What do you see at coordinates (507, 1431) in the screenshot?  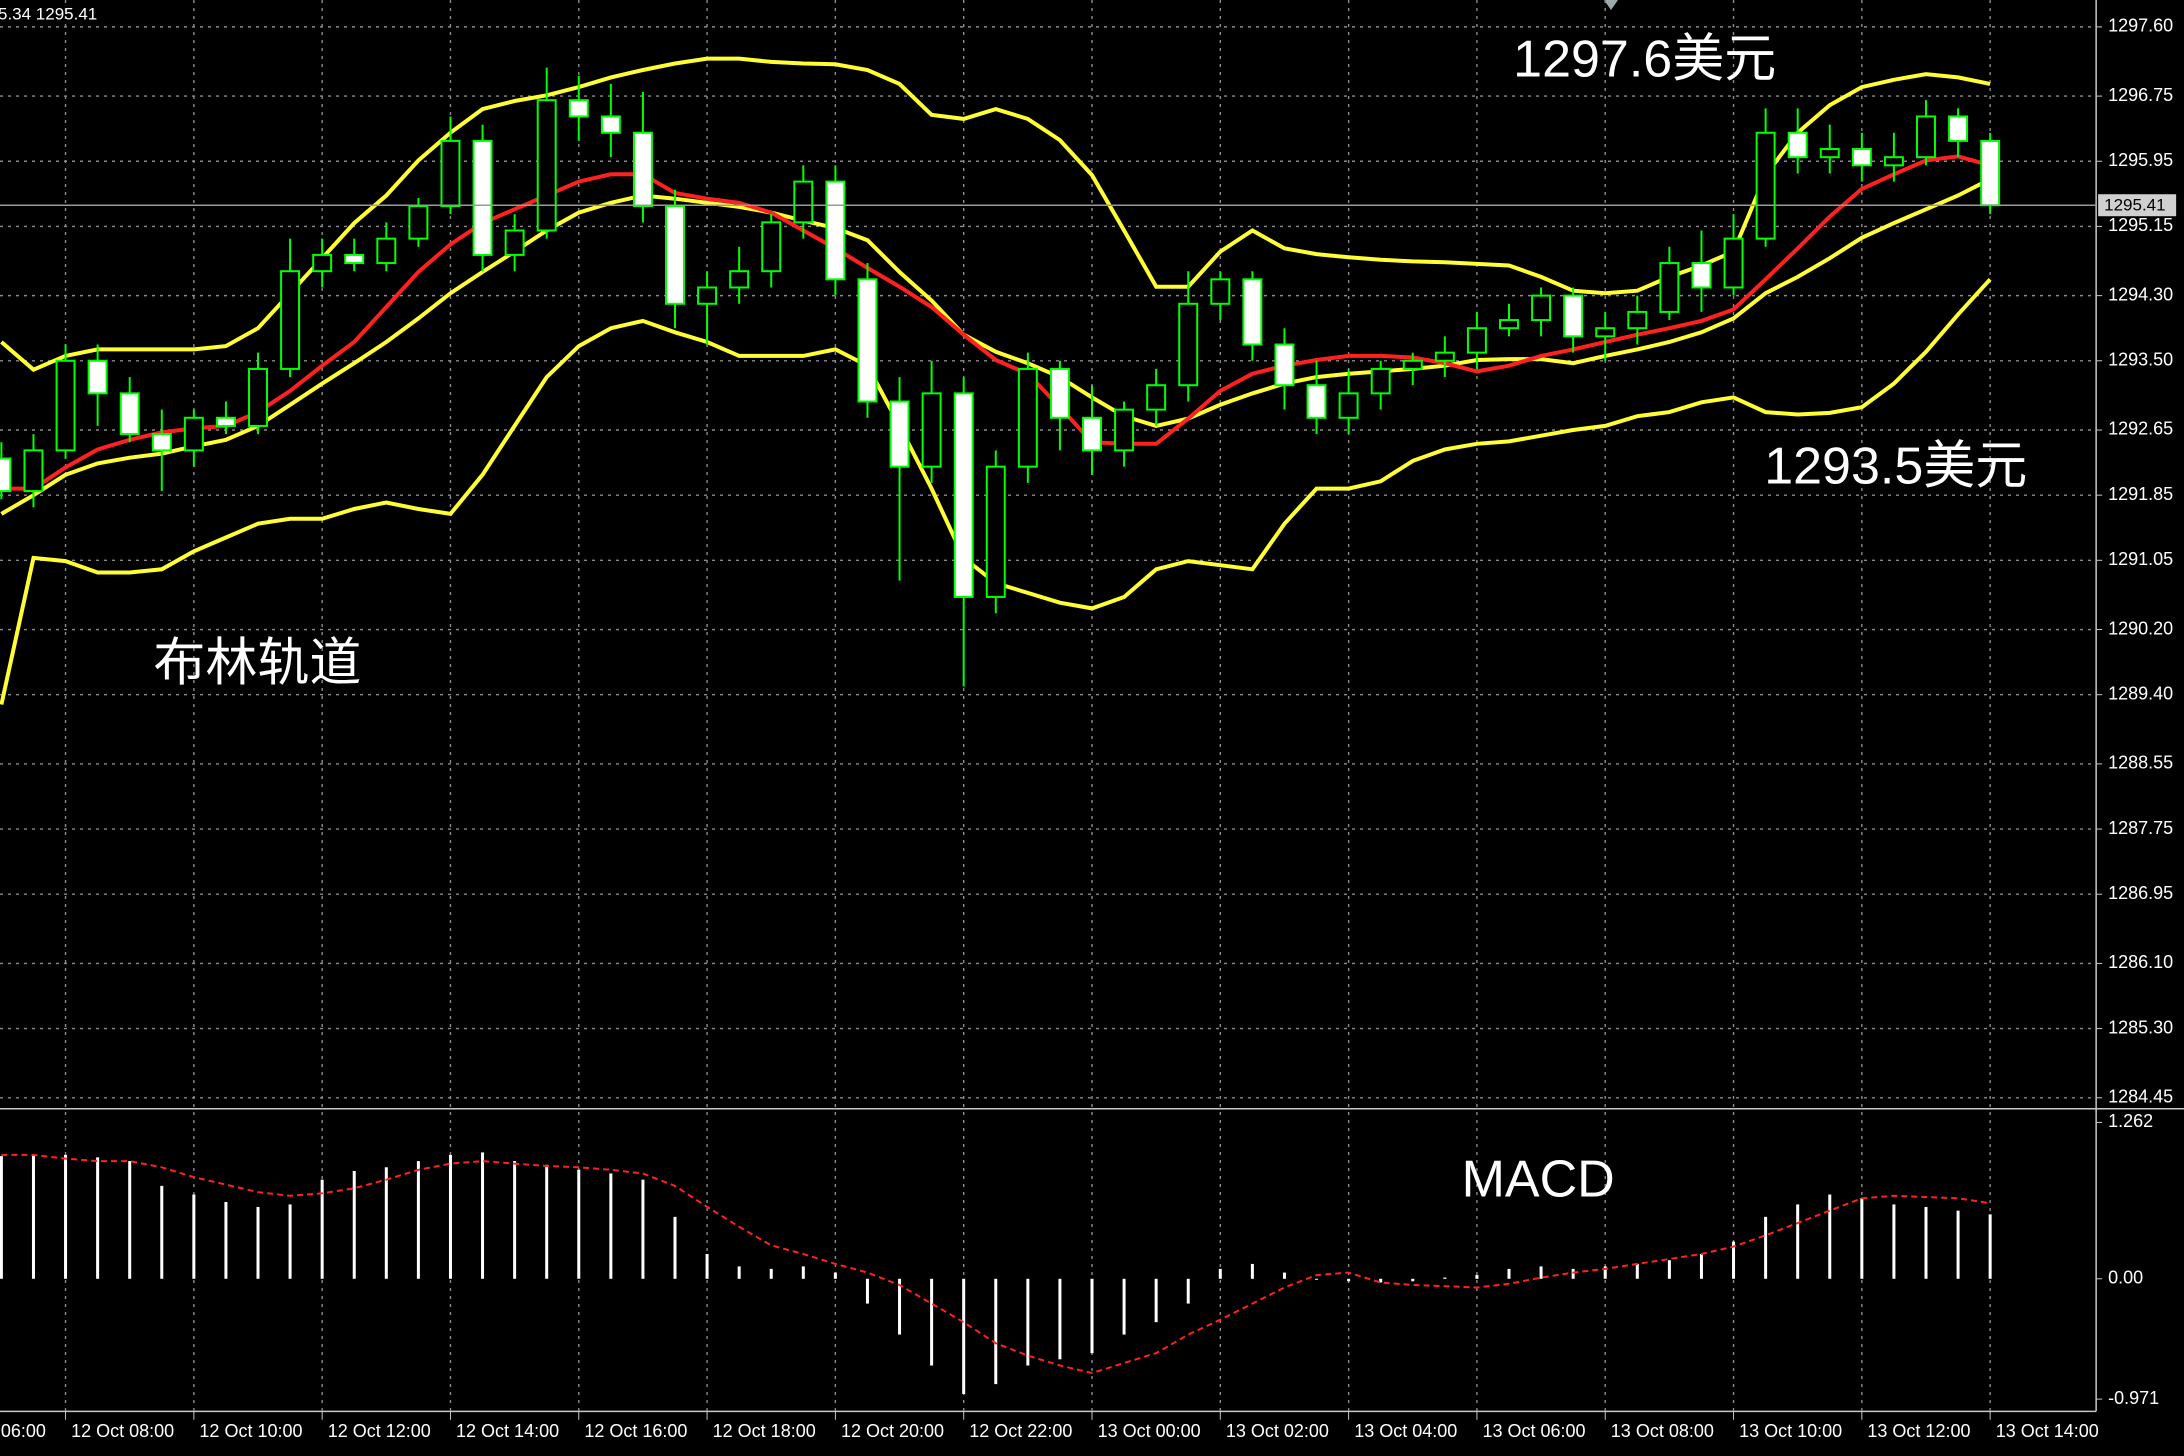 I see `x-tick-label: 12 Oct 14:00` at bounding box center [507, 1431].